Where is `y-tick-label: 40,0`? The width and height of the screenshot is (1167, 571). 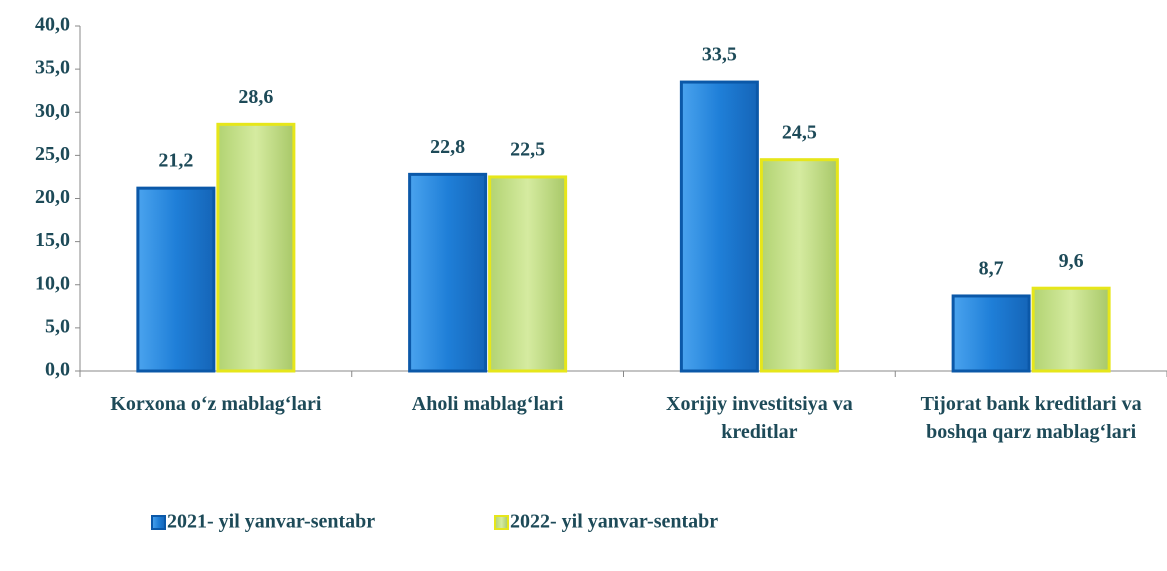
y-tick-label: 40,0 is located at coordinates (52, 25).